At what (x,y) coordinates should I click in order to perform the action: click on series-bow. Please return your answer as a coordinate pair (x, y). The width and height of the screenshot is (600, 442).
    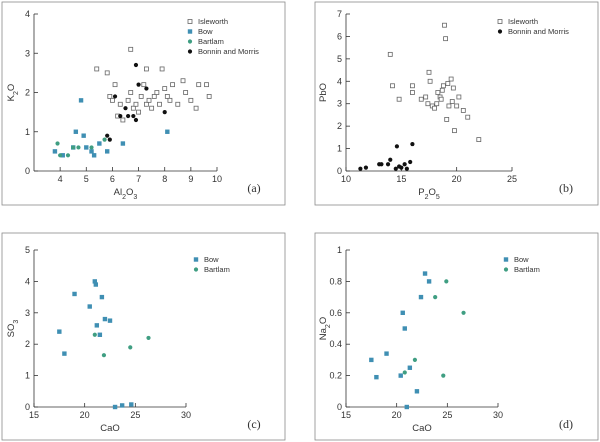
    Looking at the image, I should click on (400, 340).